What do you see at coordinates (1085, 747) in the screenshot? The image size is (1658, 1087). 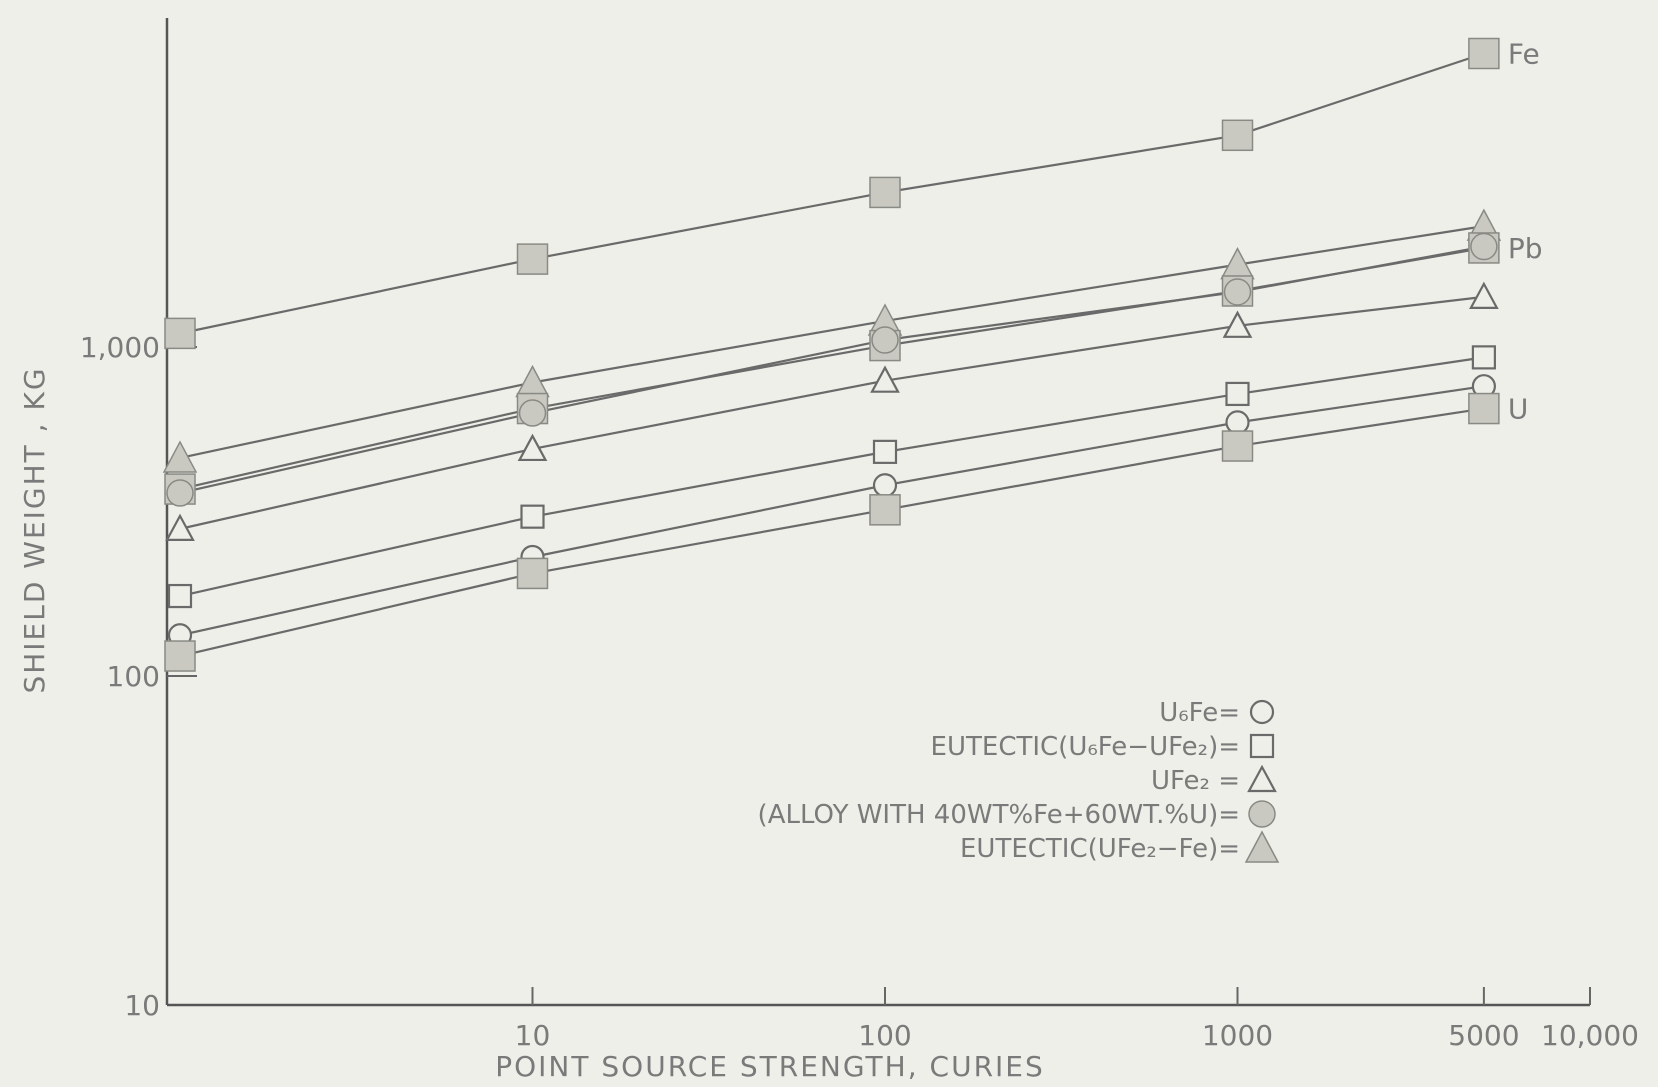 I see `legend-entry-label: EUTECTIC(U₆Fe−UFe₂)=` at bounding box center [1085, 747].